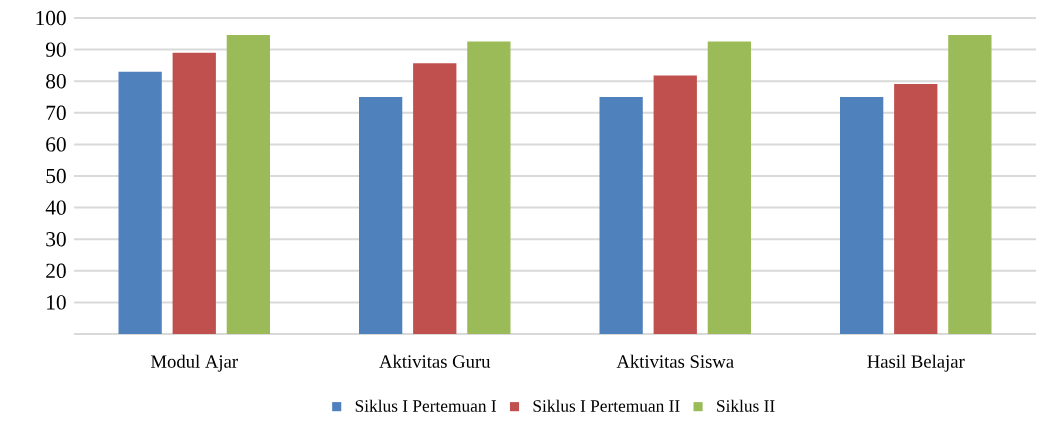  What do you see at coordinates (606, 405) in the screenshot?
I see `legend-label: Siklus I Pertemuan II` at bounding box center [606, 405].